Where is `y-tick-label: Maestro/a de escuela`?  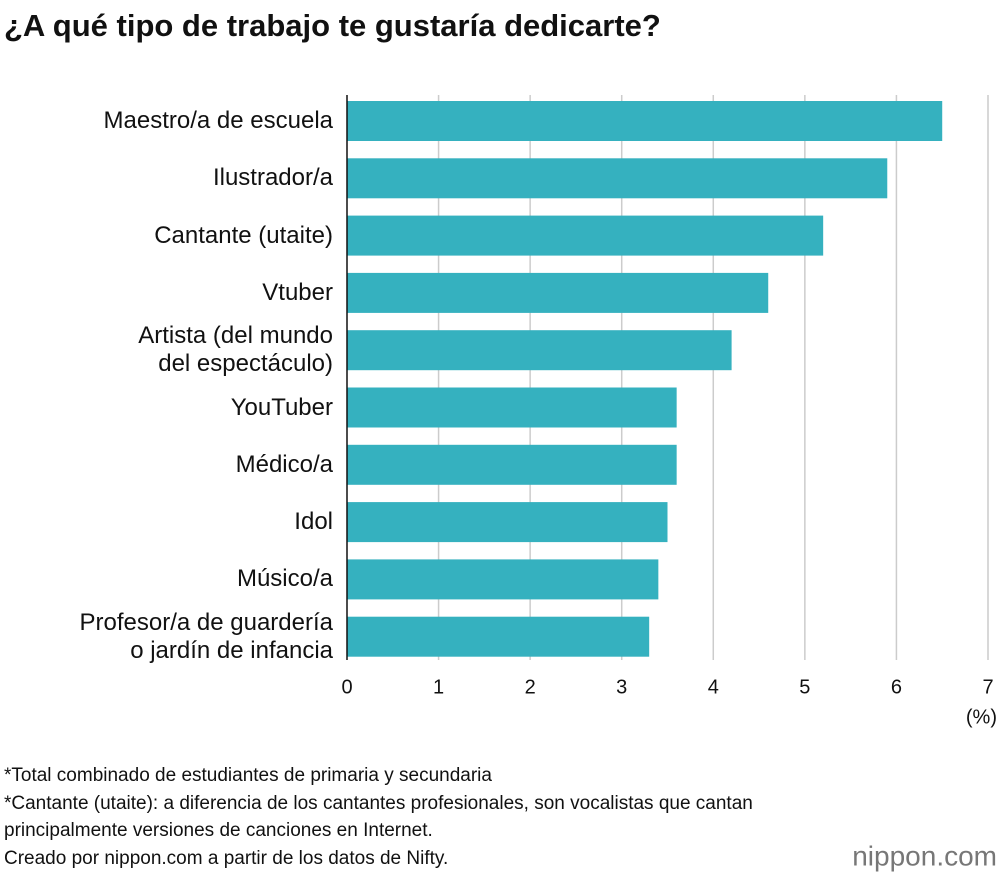 y-tick-label: Maestro/a de escuela is located at coordinates (218, 120).